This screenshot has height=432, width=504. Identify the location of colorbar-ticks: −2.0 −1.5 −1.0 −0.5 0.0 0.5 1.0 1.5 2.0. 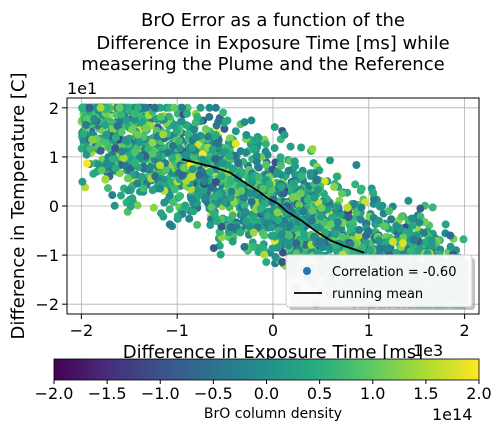
(263, 391).